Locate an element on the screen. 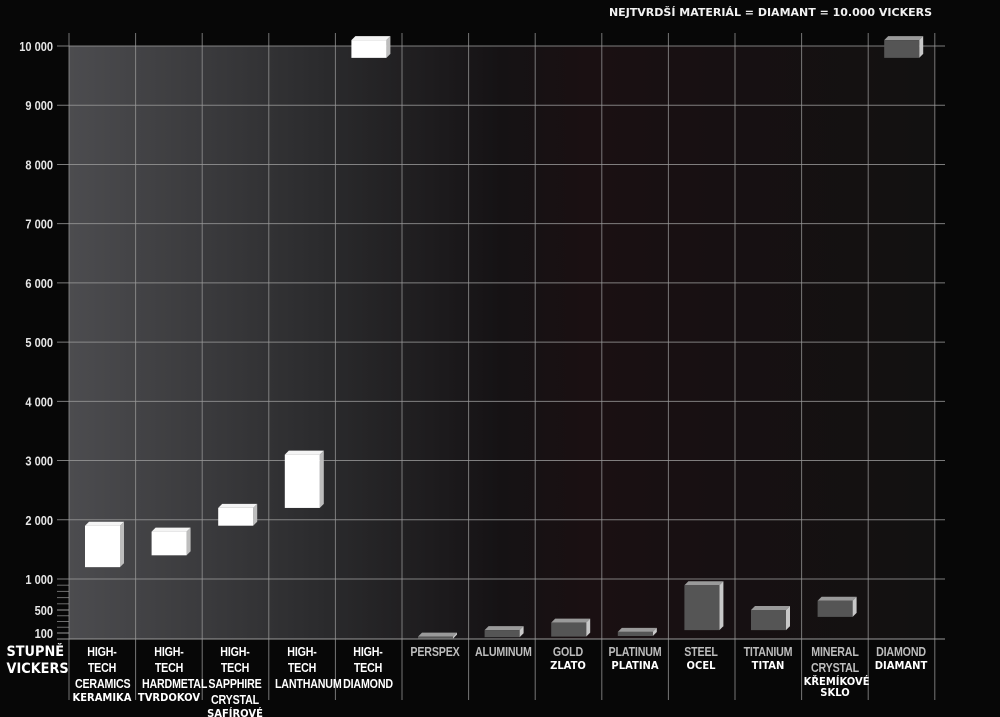  category-name: HIGH-TECH CERAMICS is located at coordinates (102, 667).